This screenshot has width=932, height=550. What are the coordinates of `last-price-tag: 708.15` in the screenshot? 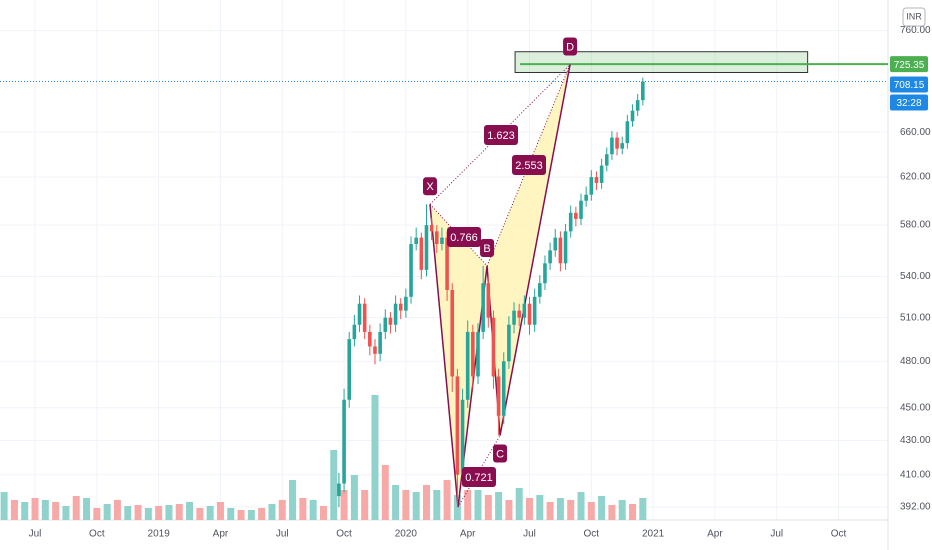 It's located at (909, 85).